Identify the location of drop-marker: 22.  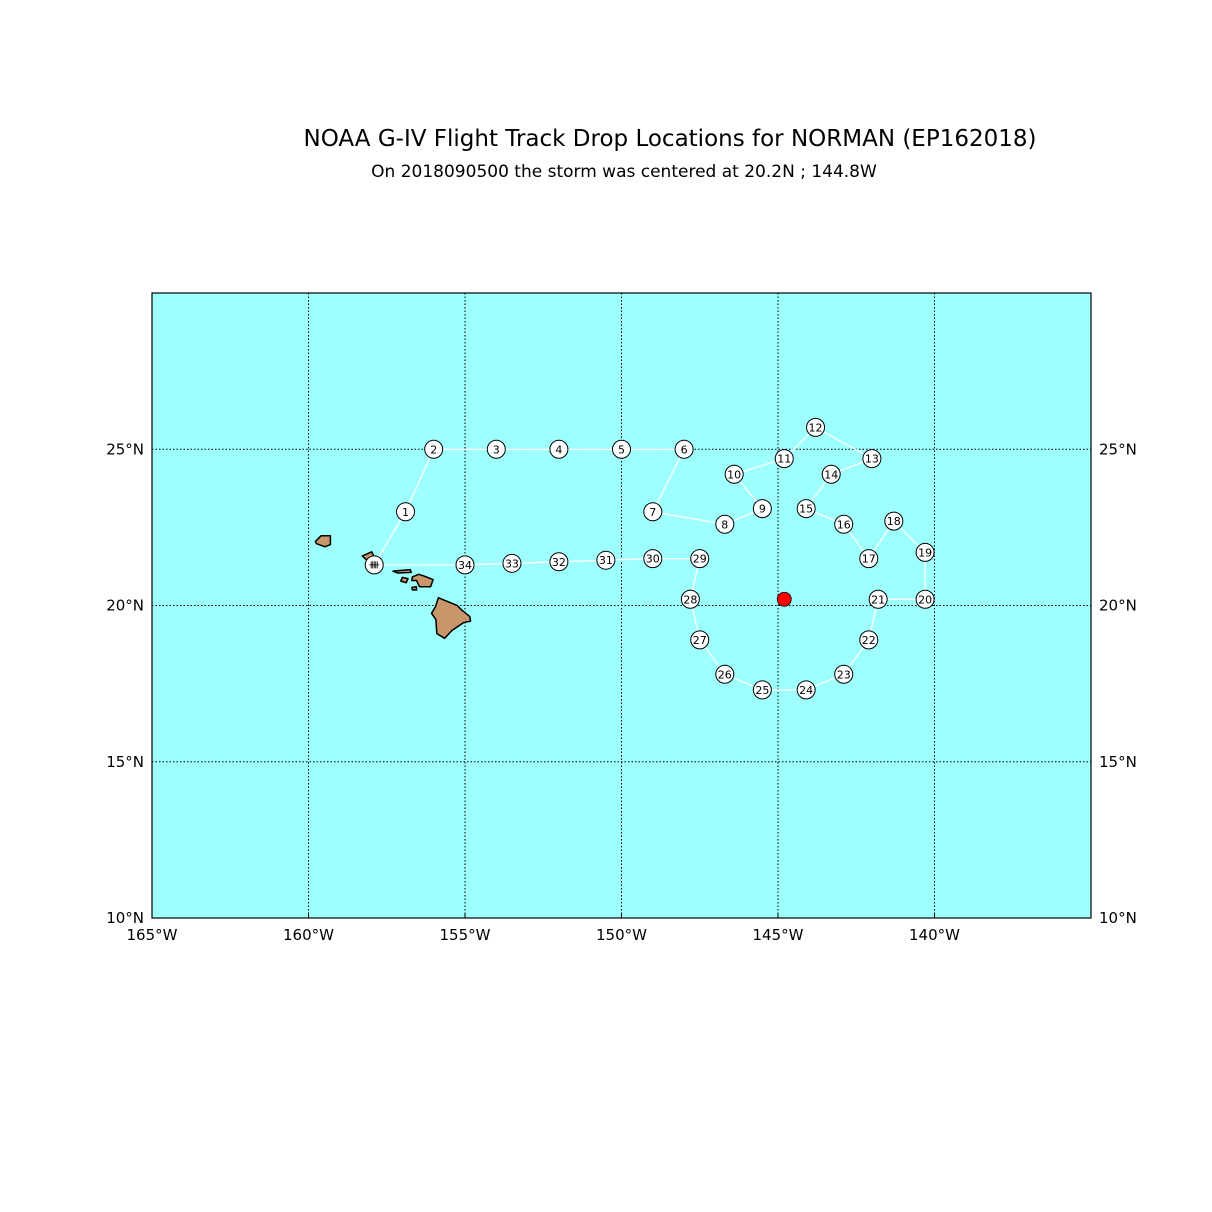
(869, 640).